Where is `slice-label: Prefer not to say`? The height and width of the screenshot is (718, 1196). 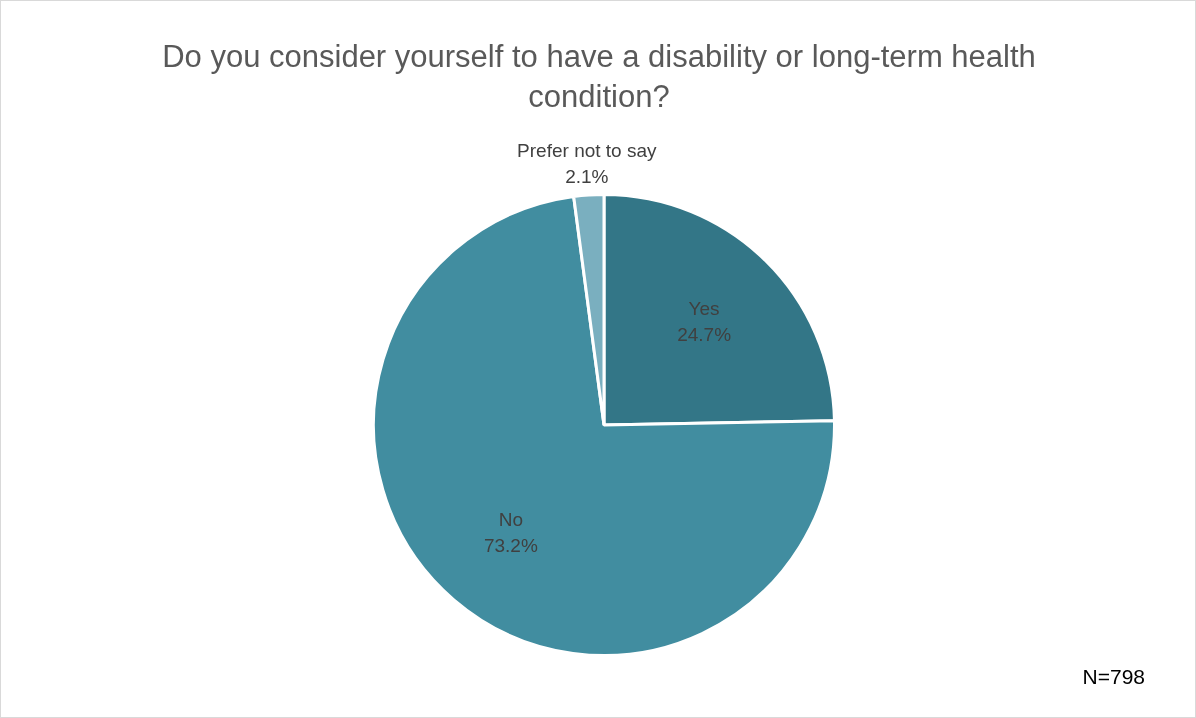 slice-label: Prefer not to say is located at coordinates (587, 151).